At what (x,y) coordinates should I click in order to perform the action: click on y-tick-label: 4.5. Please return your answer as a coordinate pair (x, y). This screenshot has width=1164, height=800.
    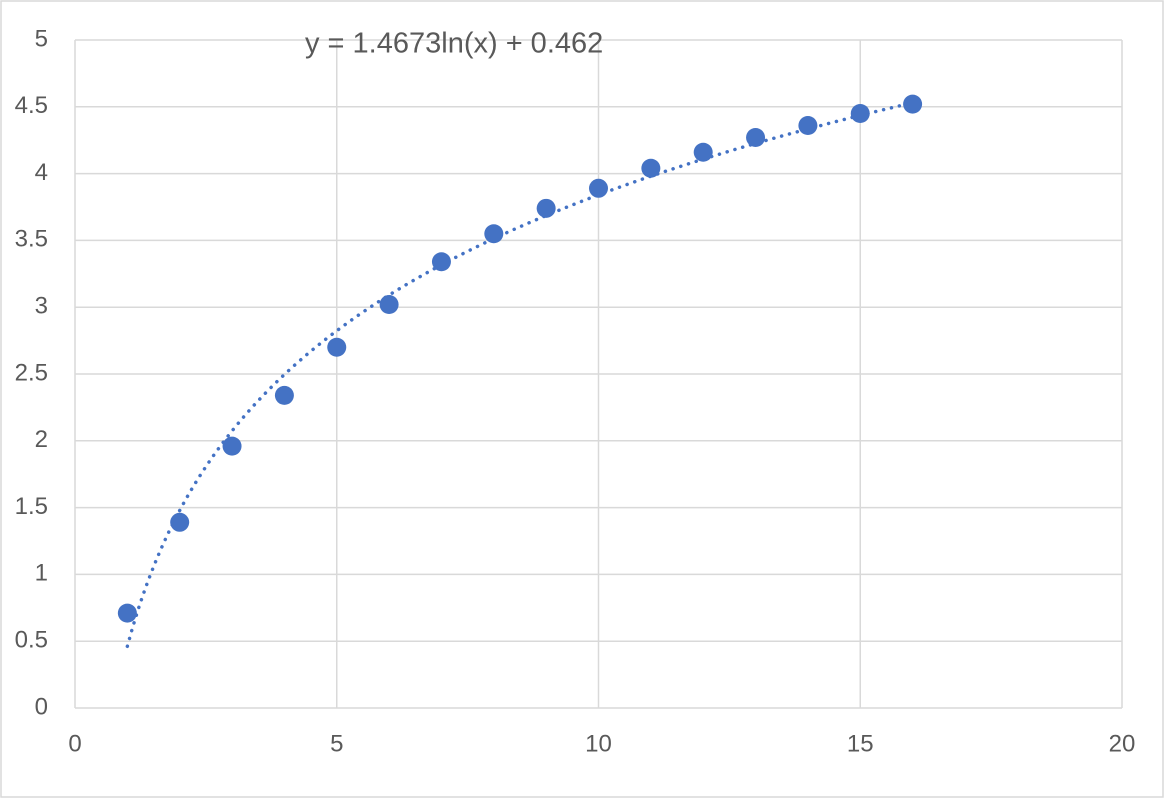
    Looking at the image, I should click on (31, 105).